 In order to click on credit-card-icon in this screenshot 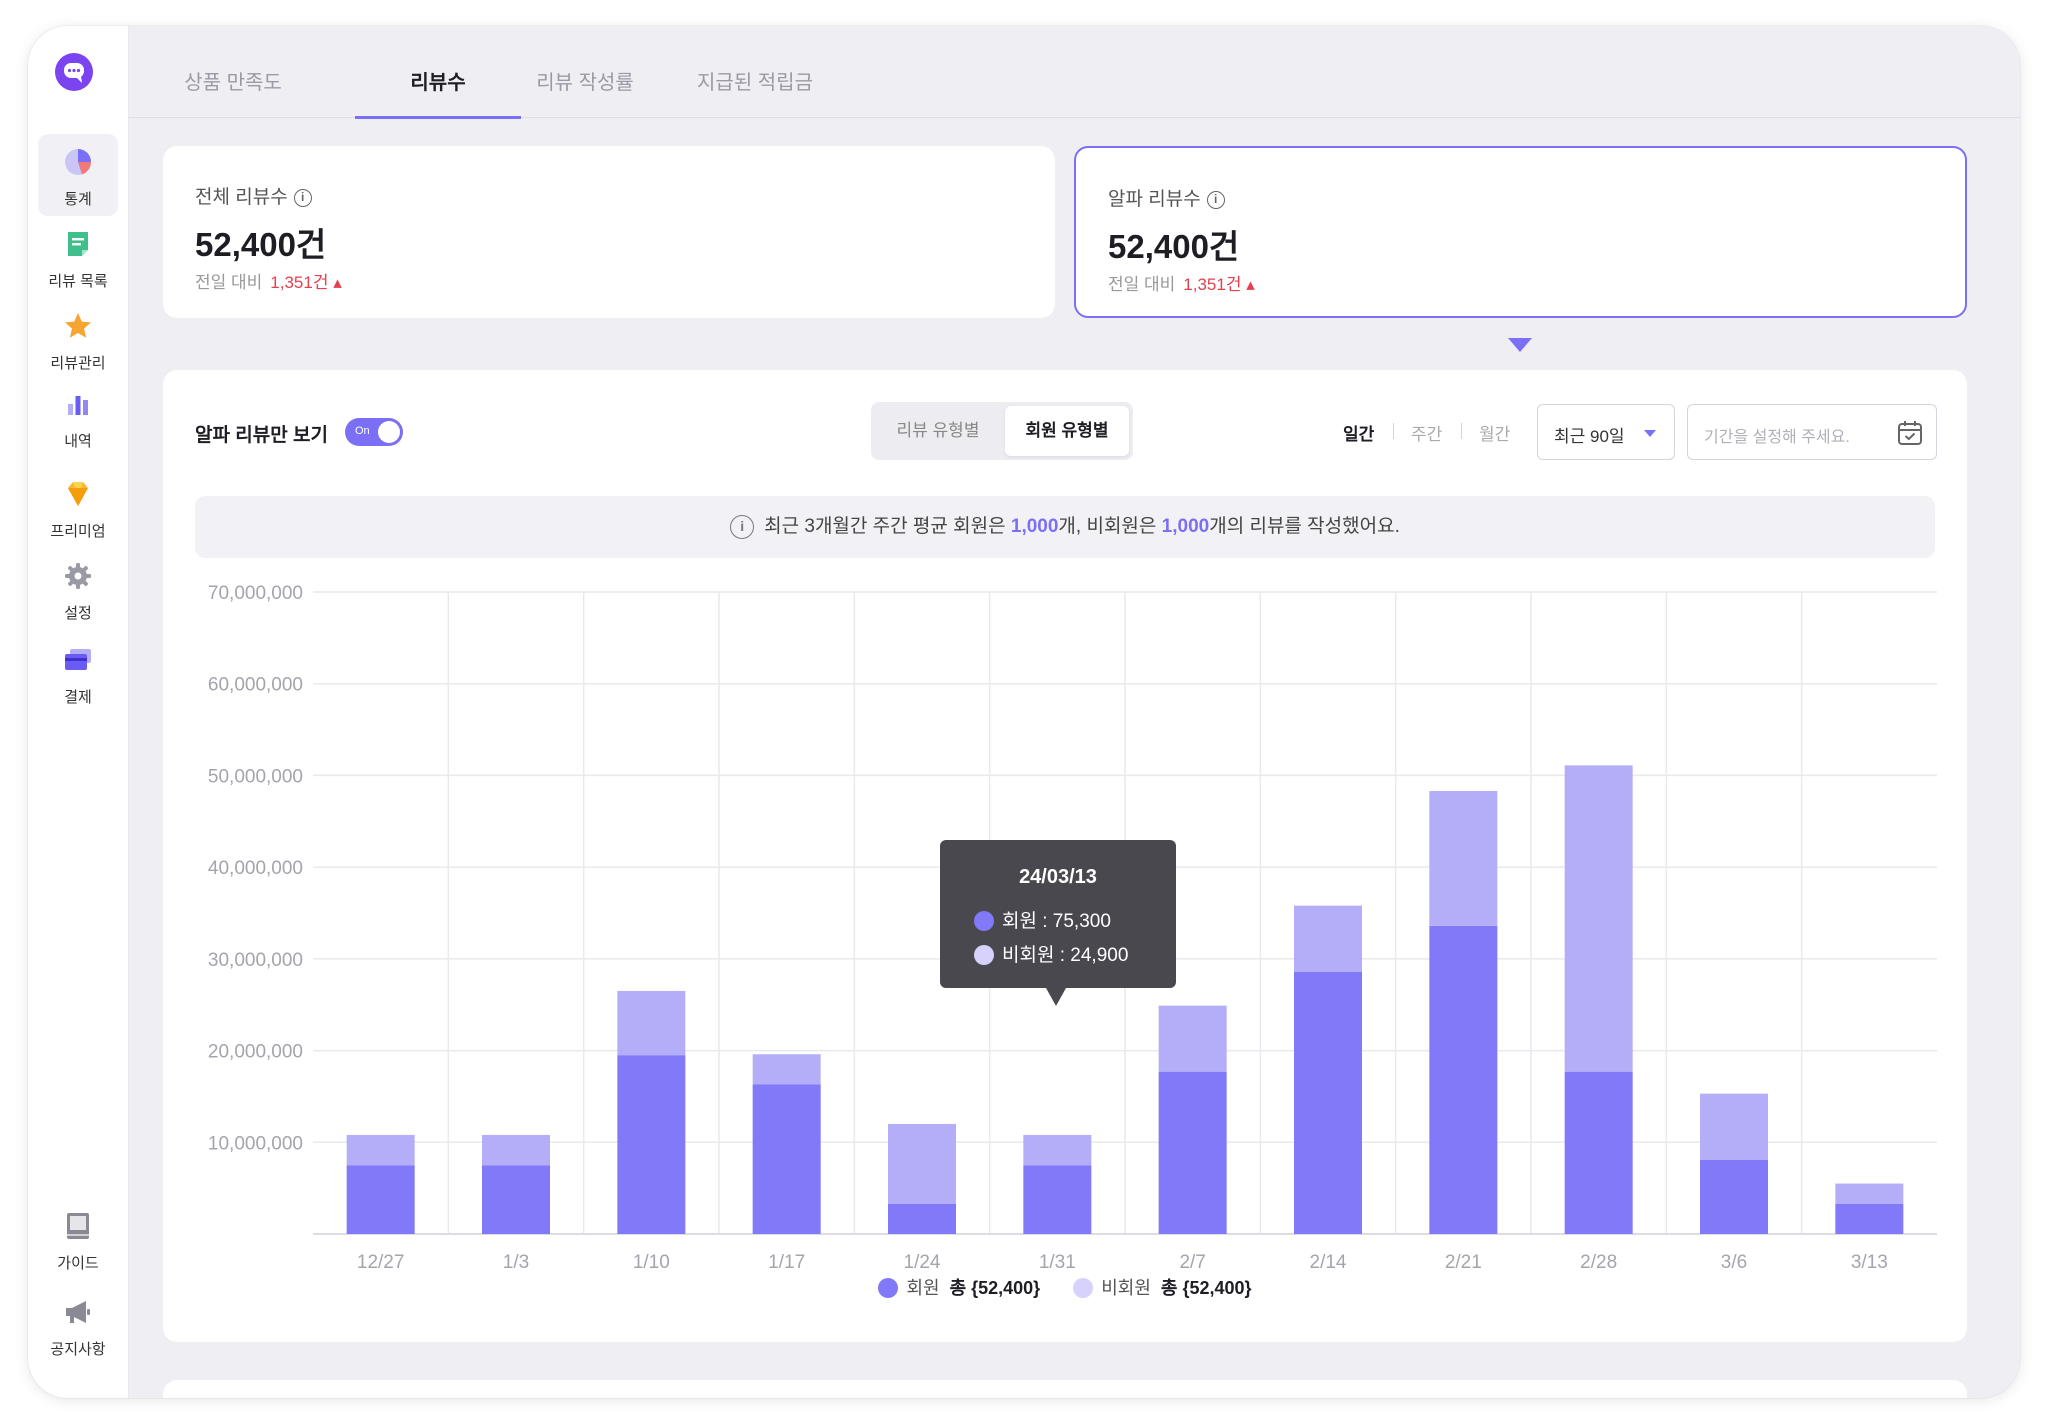, I will do `click(78, 659)`.